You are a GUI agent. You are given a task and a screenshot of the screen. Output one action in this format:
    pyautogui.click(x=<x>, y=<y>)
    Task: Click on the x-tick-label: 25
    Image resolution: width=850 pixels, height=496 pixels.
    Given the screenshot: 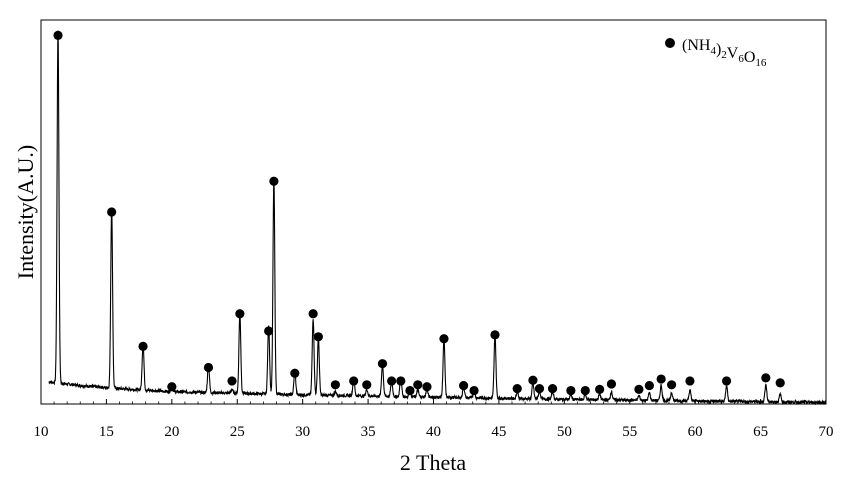 What is the action you would take?
    pyautogui.click(x=237, y=432)
    